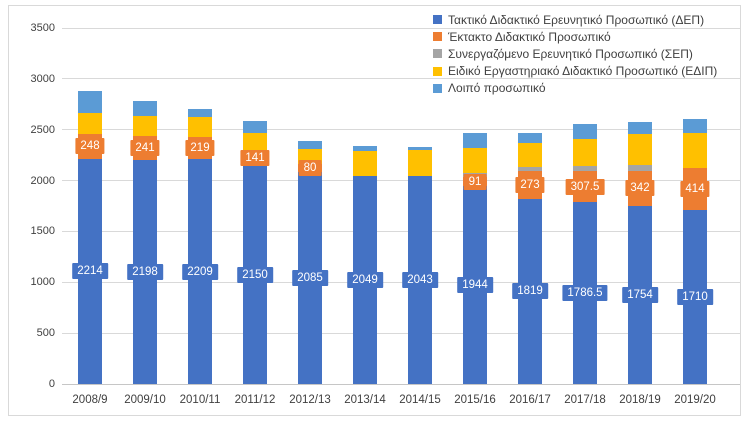  What do you see at coordinates (42, 231) in the screenshot?
I see `y-axis-tick-label: 1500` at bounding box center [42, 231].